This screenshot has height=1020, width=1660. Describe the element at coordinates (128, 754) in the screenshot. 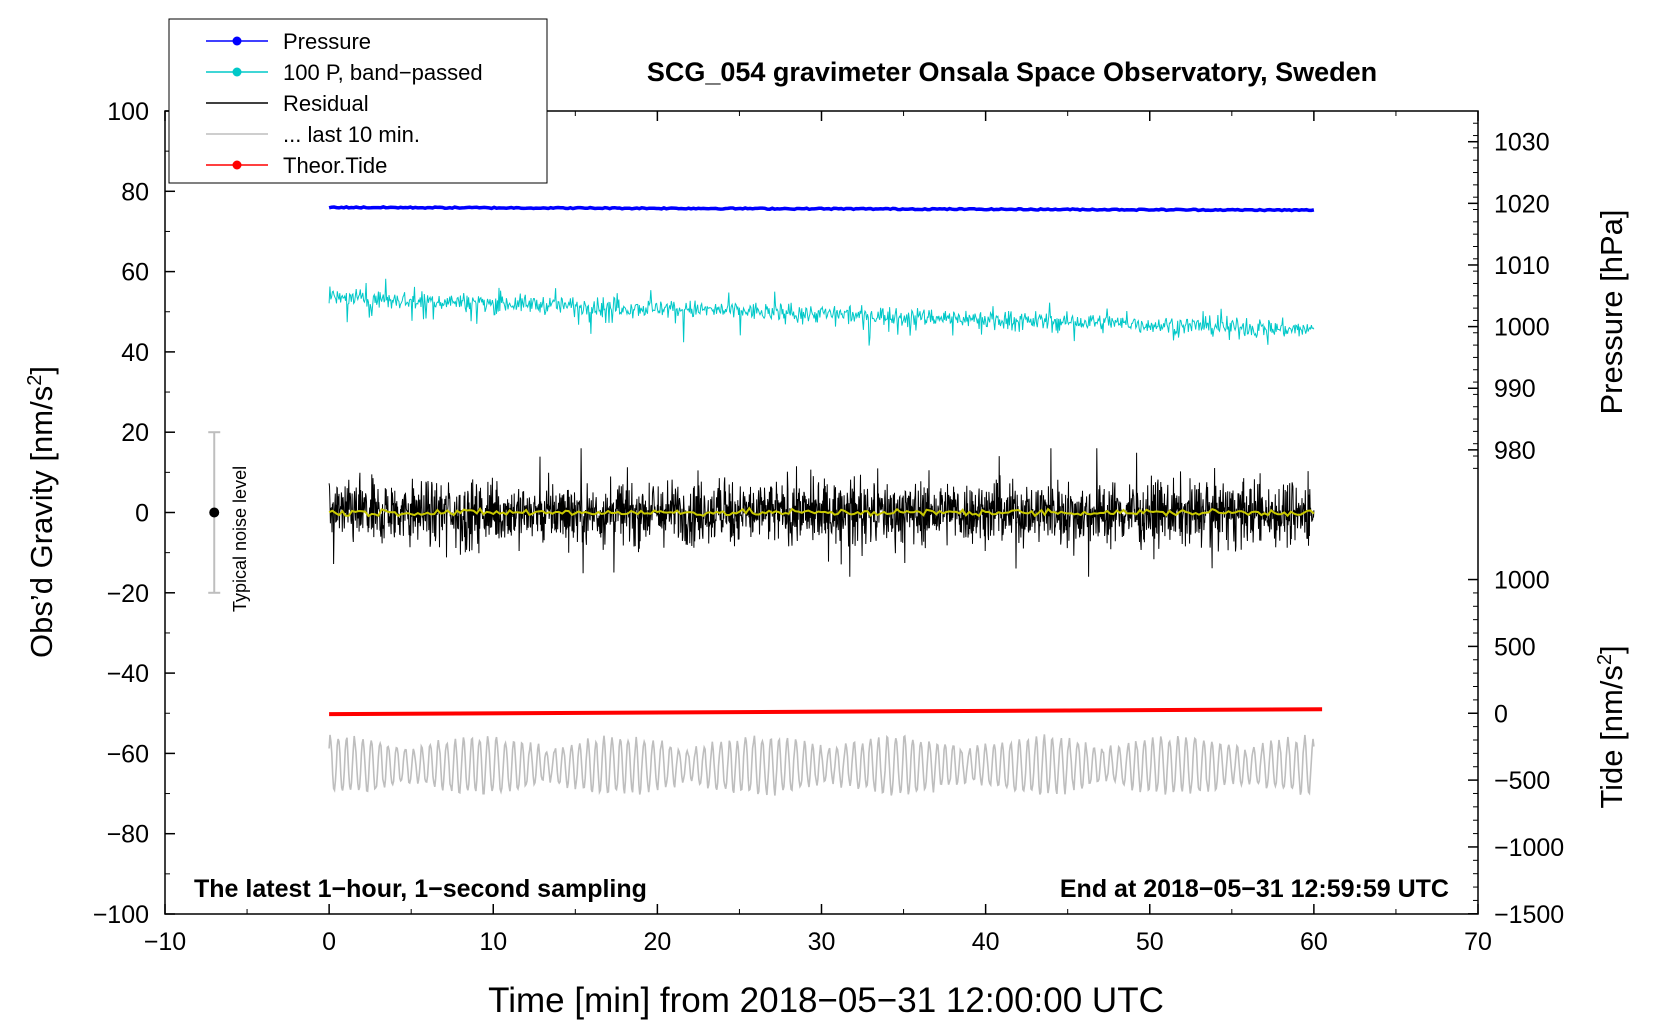

I see `y-tick-label: −60` at that location.